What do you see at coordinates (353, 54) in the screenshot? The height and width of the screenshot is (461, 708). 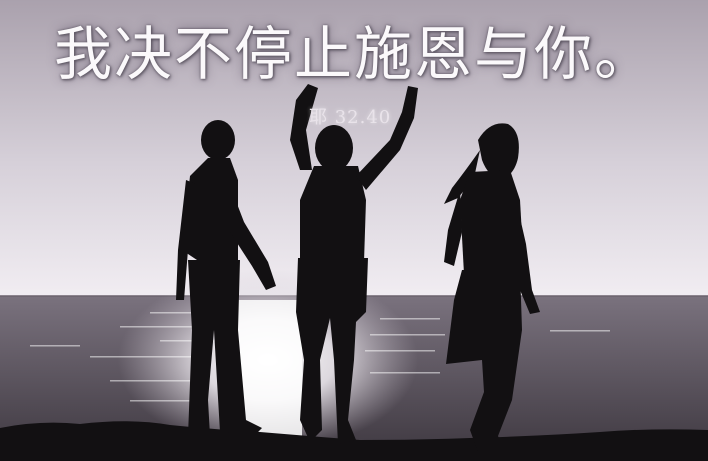 I see `verse-headline: 我决不停止施恩与你。` at bounding box center [353, 54].